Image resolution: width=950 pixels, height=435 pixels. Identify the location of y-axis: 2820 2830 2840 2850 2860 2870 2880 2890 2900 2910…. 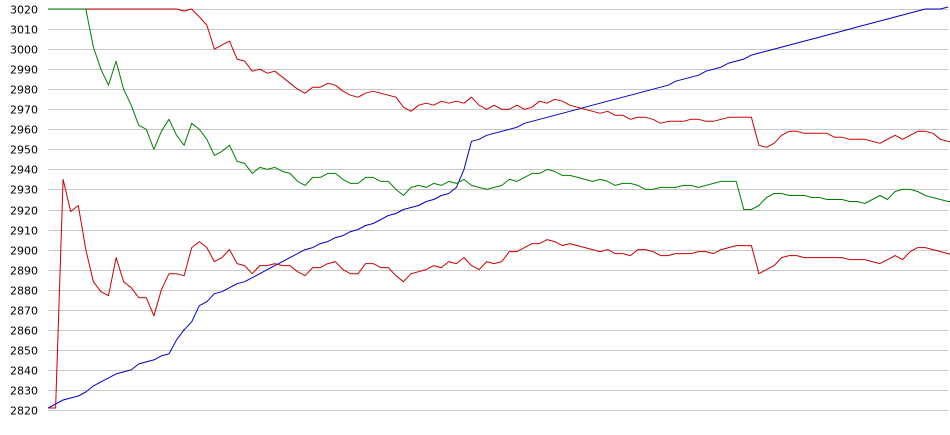
(24, 211).